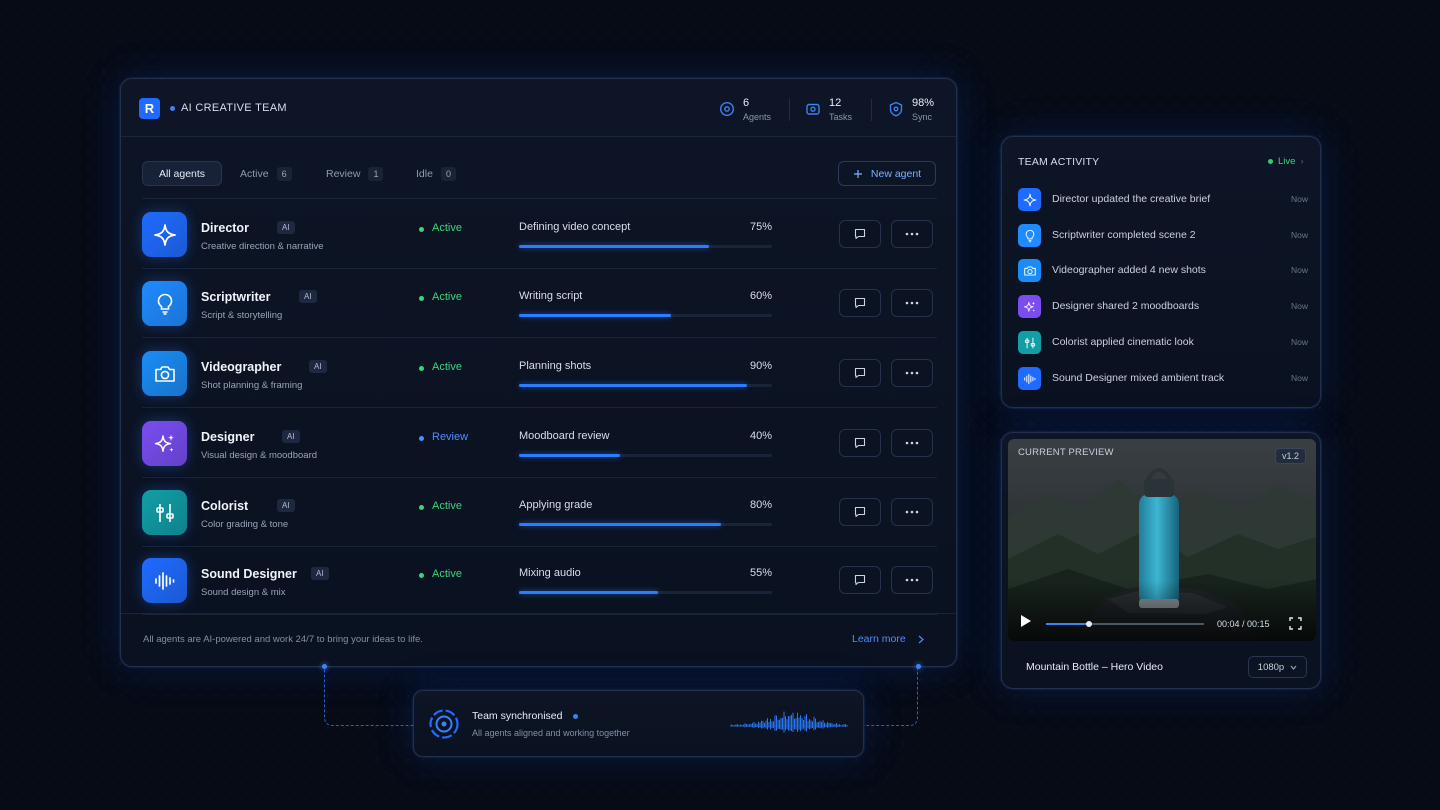  Describe the element at coordinates (746, 103) in the screenshot. I see `stat-value: 6` at that location.